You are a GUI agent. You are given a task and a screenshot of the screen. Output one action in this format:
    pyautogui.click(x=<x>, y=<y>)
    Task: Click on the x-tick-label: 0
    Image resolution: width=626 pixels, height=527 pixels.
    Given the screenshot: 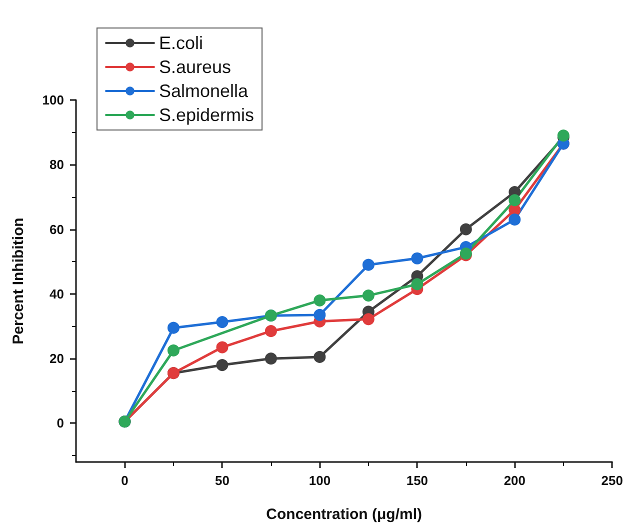 What is the action you would take?
    pyautogui.click(x=124, y=480)
    